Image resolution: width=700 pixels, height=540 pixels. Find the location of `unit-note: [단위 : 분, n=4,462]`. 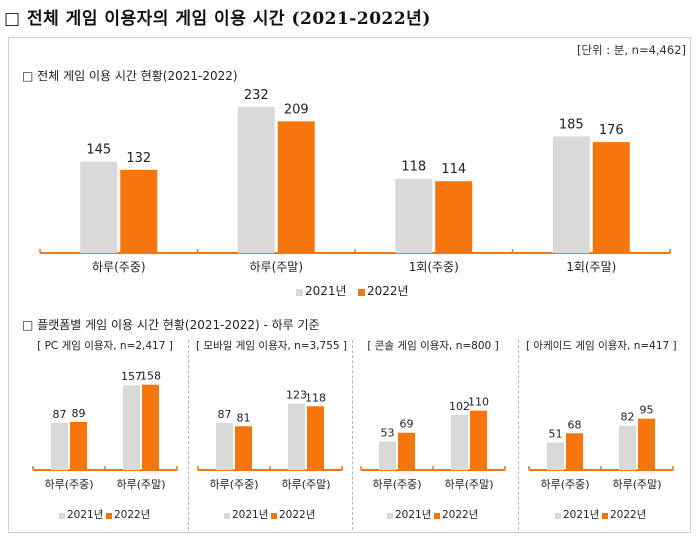

unit-note: [단위 : 분, n=4,462] is located at coordinates (631, 50).